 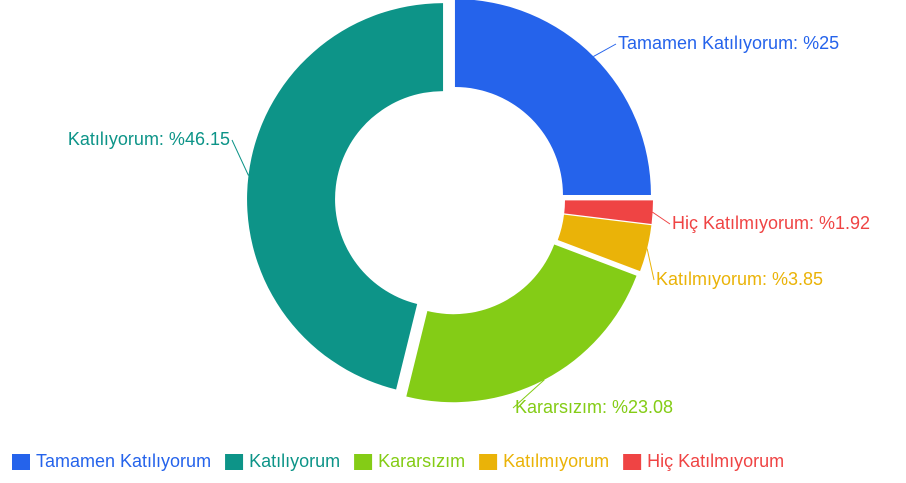 I want to click on legend-label: Kararsızım, so click(x=421, y=461).